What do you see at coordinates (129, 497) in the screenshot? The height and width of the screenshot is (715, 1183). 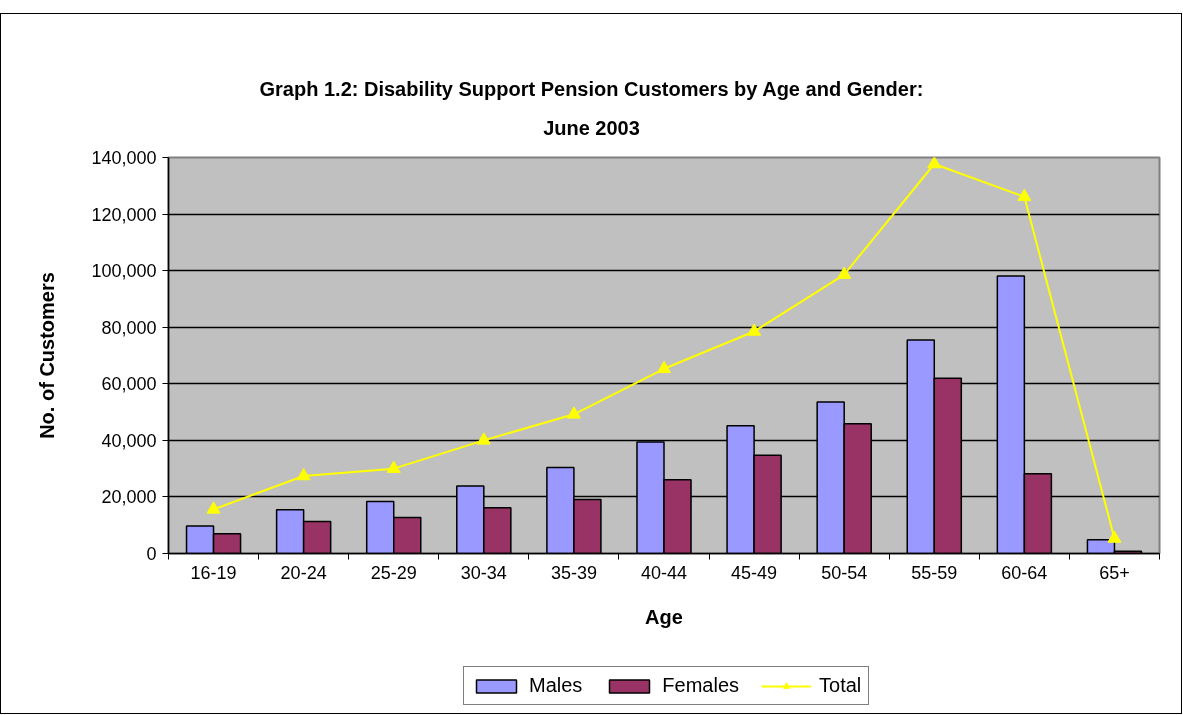 I see `y-tick-label: 20,000` at bounding box center [129, 497].